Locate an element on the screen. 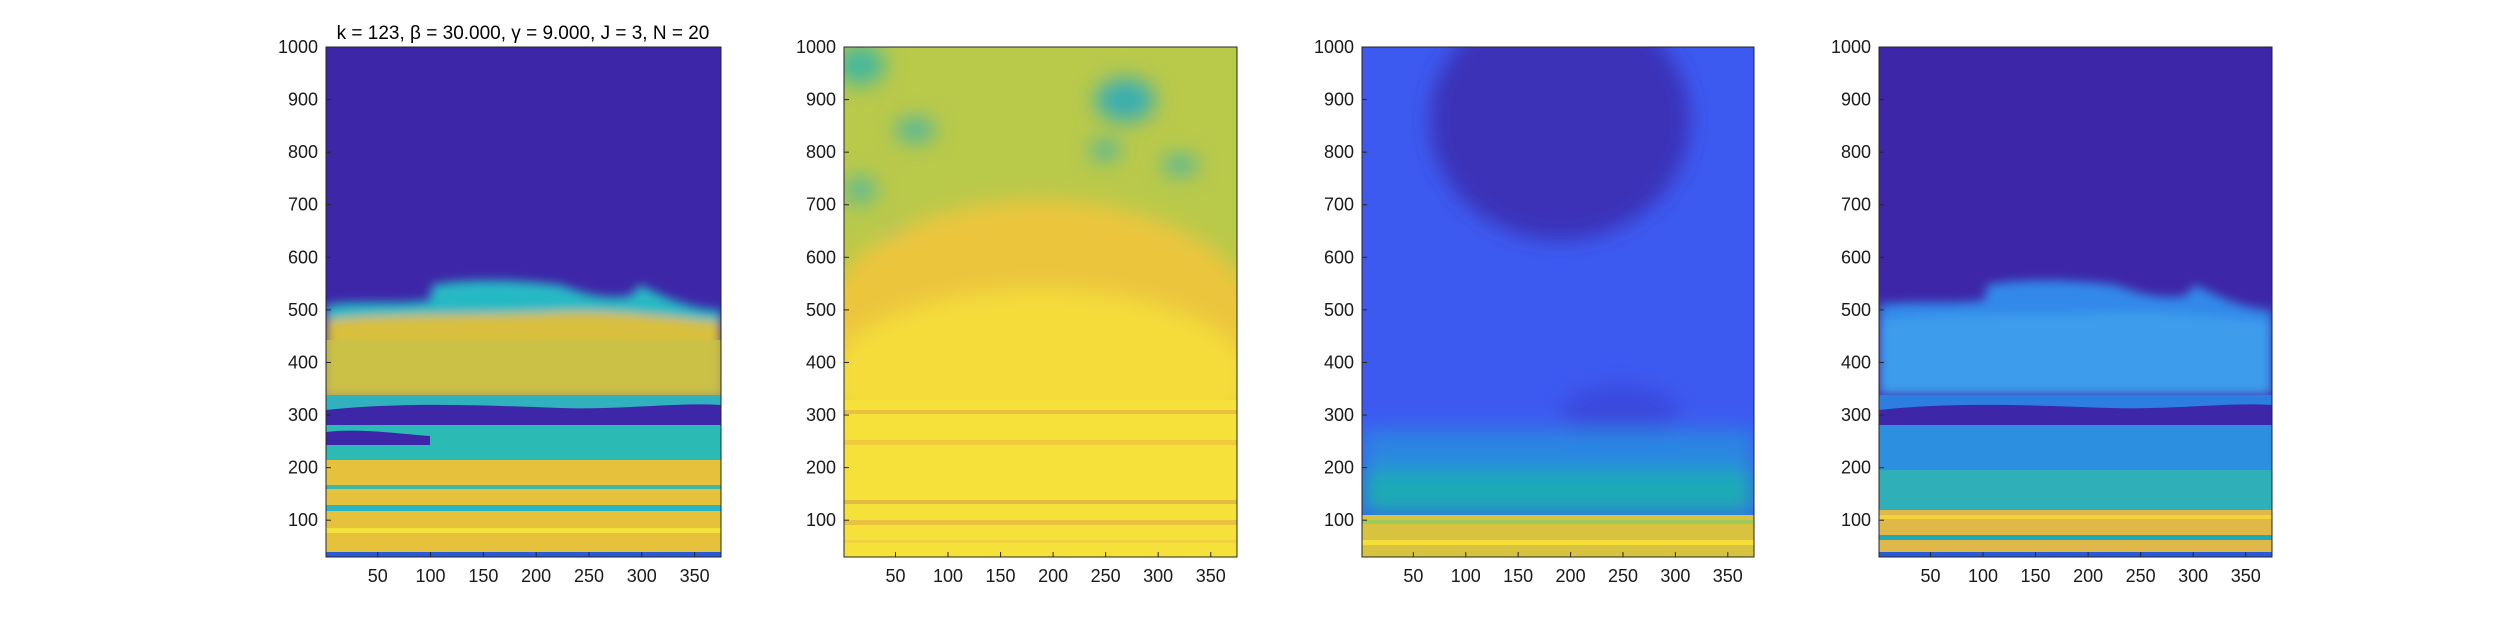 The width and height of the screenshot is (2500, 625). heatmap-1-frame is located at coordinates (523, 302).